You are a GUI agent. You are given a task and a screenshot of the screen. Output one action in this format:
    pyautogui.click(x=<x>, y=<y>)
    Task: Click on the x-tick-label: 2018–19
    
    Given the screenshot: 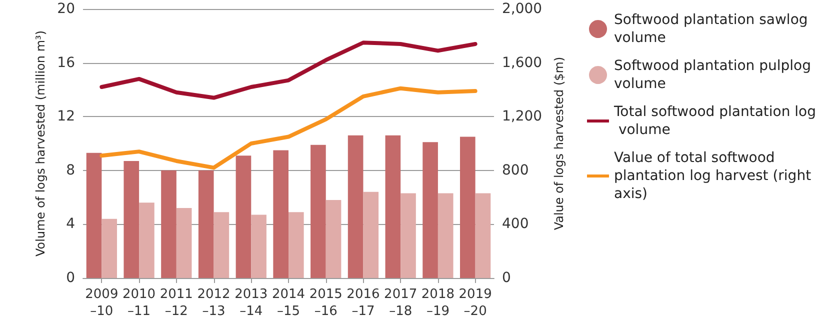 What is the action you would take?
    pyautogui.click(x=437, y=303)
    